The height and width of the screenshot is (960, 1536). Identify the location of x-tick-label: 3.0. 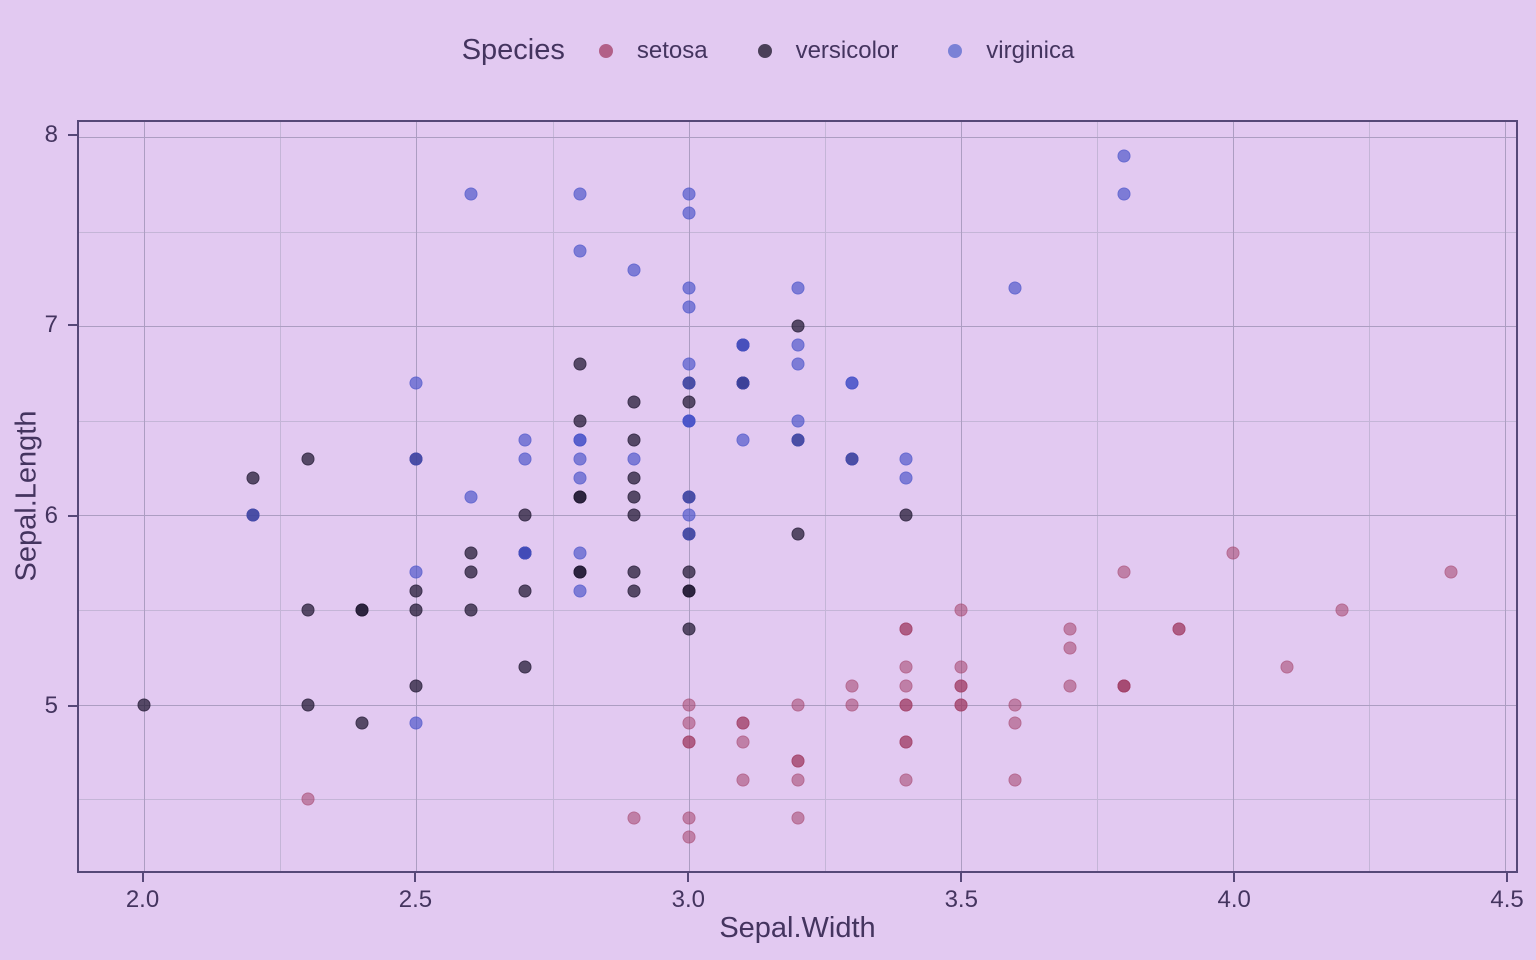
(688, 899).